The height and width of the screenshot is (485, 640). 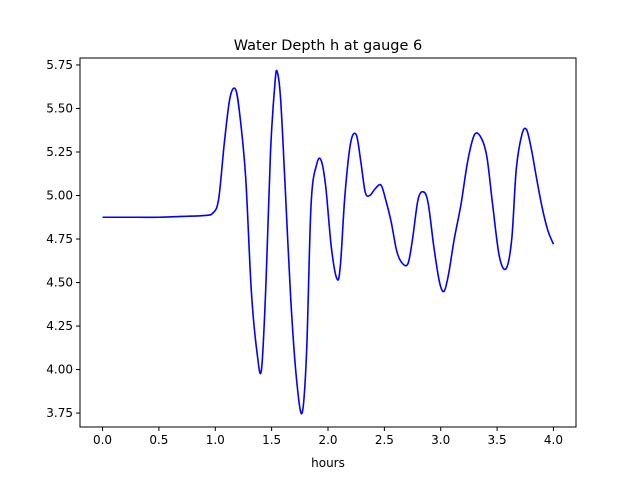 I want to click on y-tick-label: 5.00, so click(x=59, y=196).